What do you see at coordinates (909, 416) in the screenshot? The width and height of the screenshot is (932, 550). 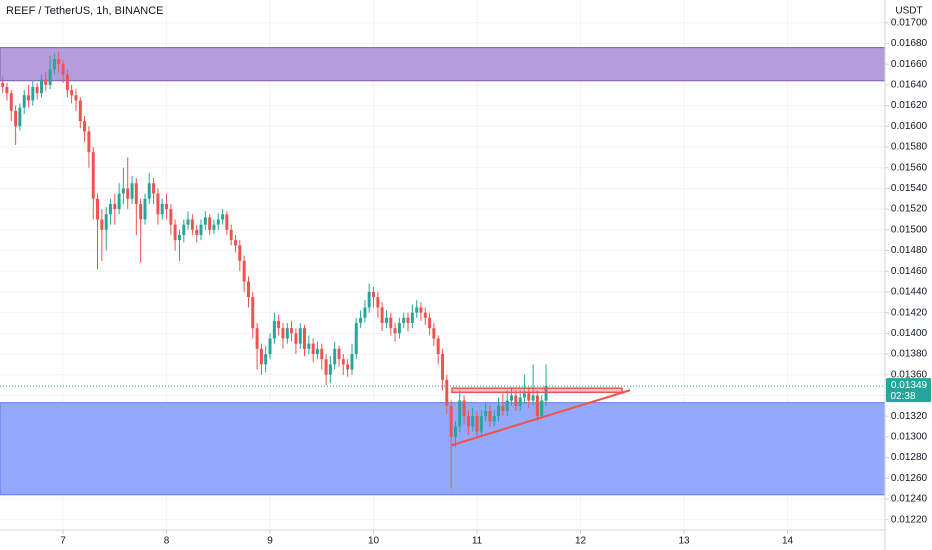 I see `y-tick-label: 0.01320` at bounding box center [909, 416].